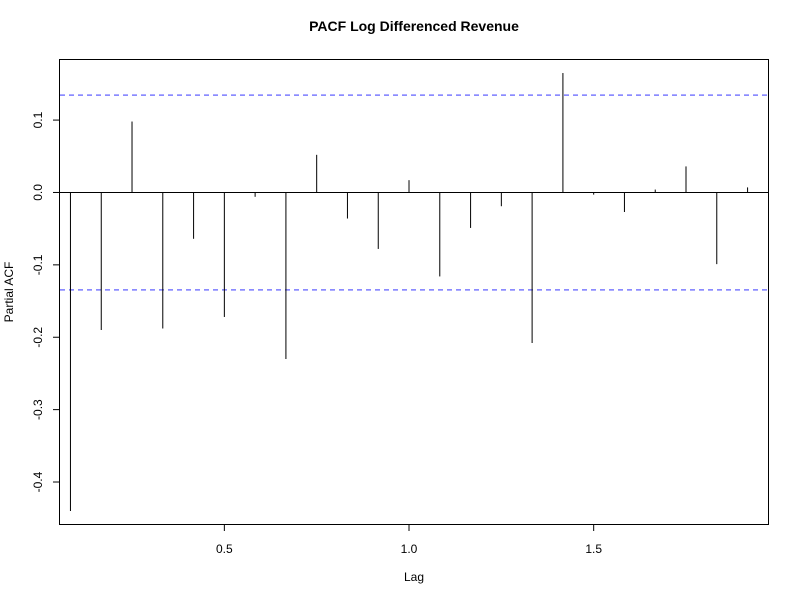 This screenshot has width=800, height=600. I want to click on y-tick-label: 0.0, so click(38, 192).